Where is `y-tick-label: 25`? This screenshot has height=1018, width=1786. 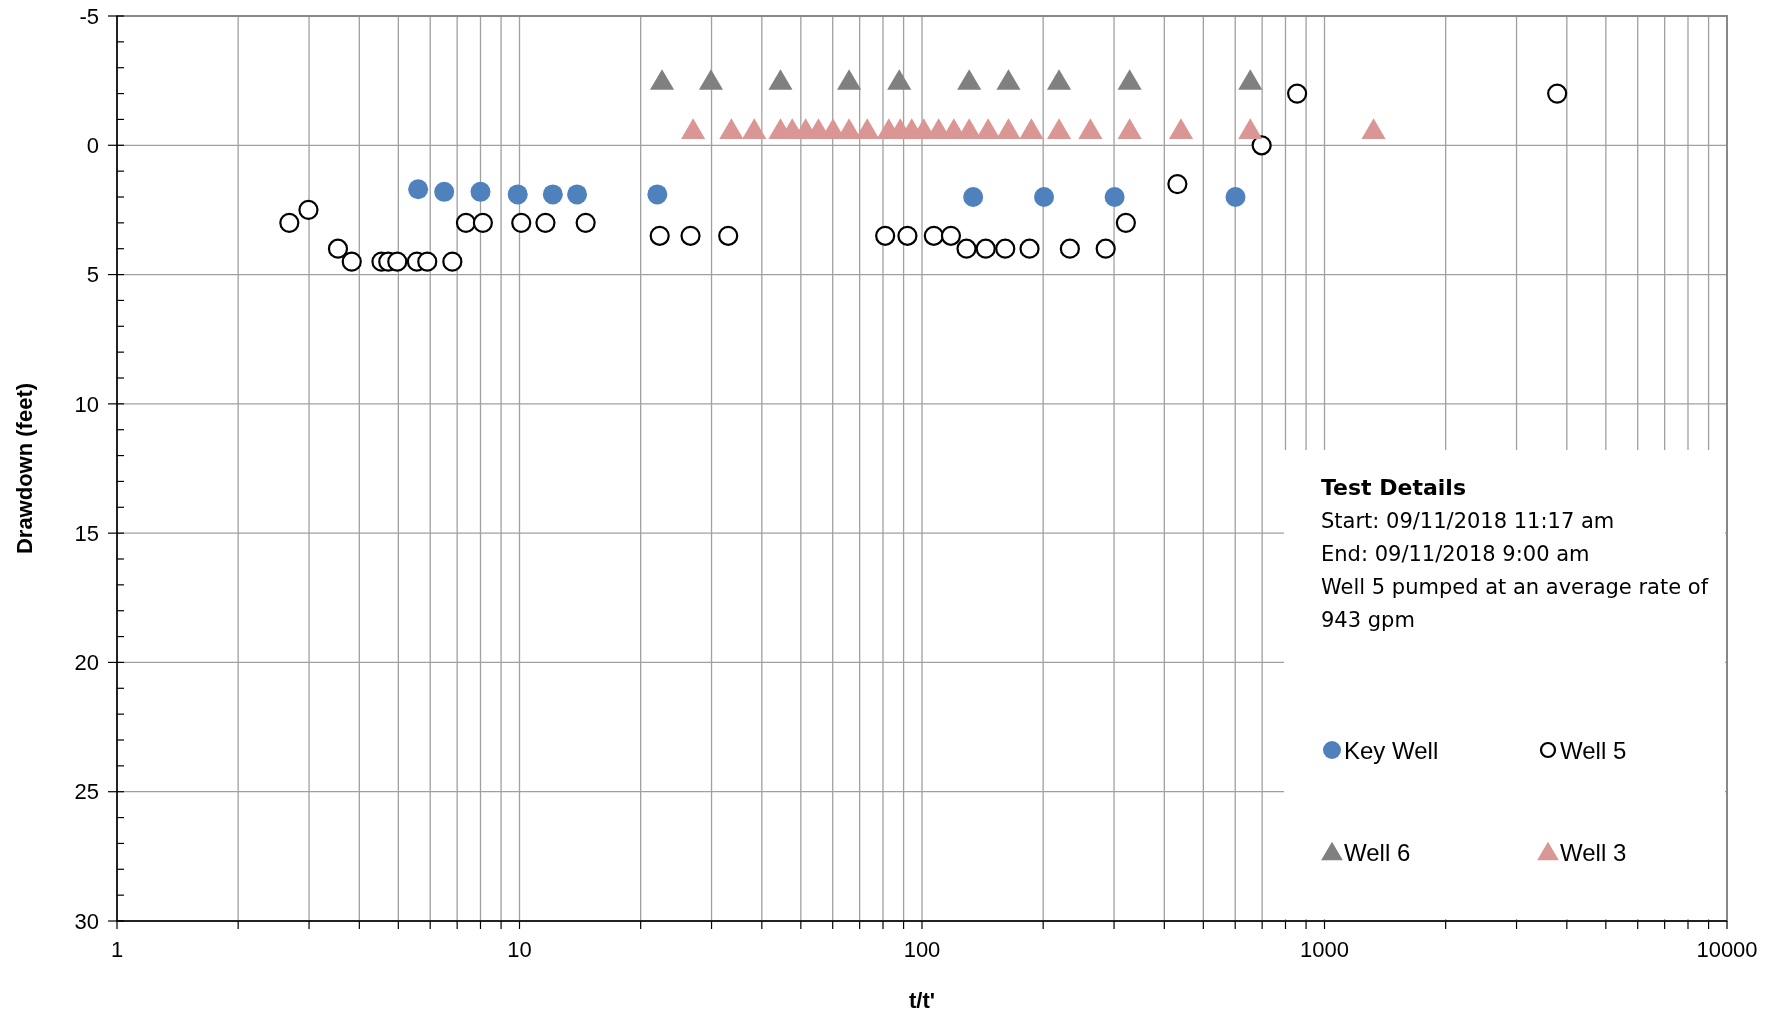
y-tick-label: 25 is located at coordinates (86, 792).